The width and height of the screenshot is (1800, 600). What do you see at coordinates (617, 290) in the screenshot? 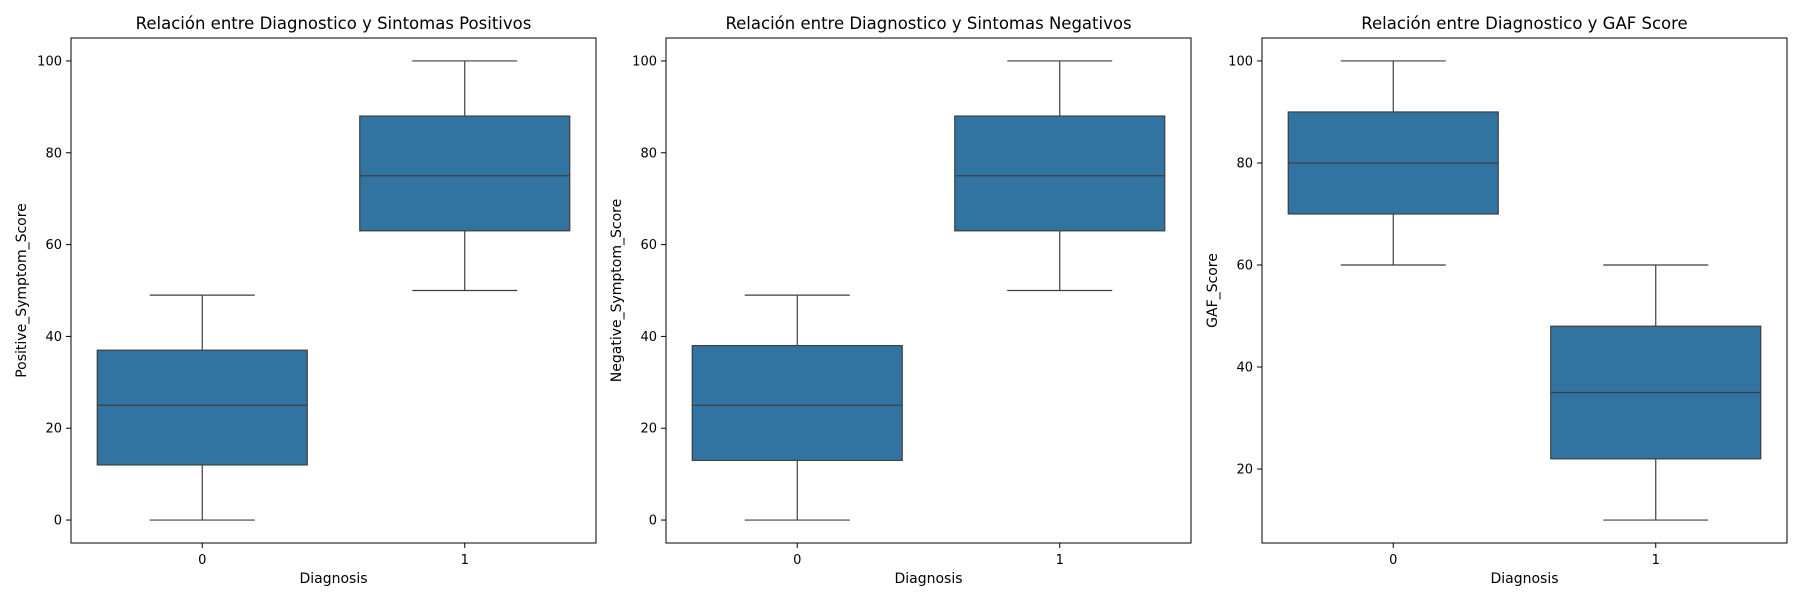
I see `y-axis-label: Negative_Symptom_Score` at bounding box center [617, 290].